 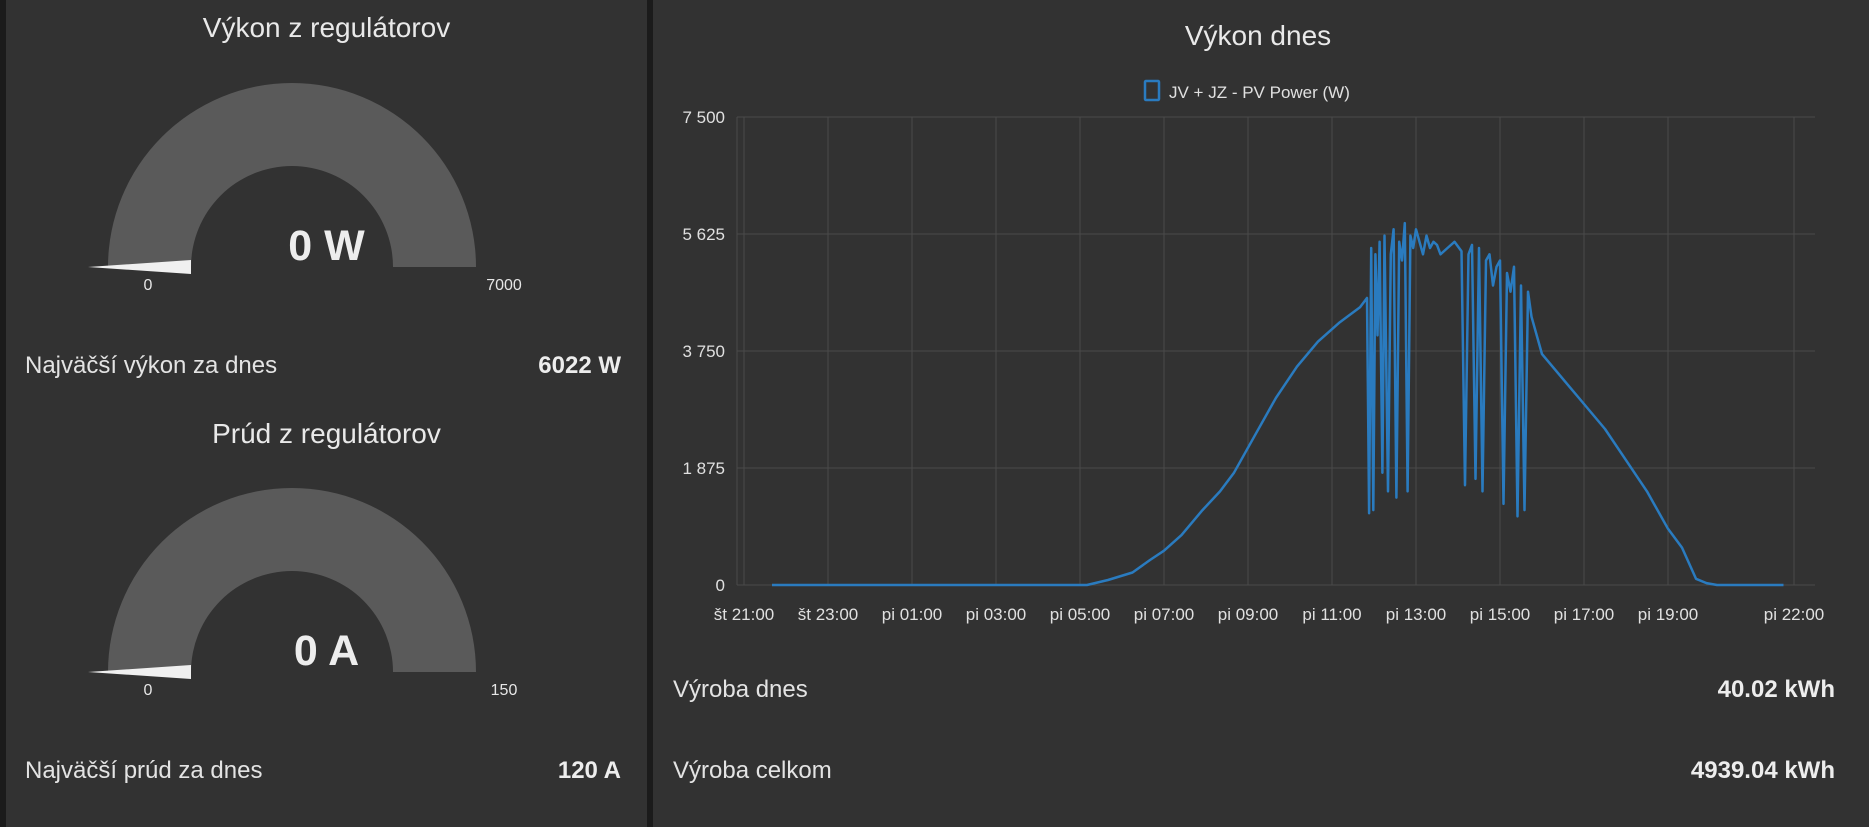 I want to click on power-gauge-needle, so click(x=139, y=267).